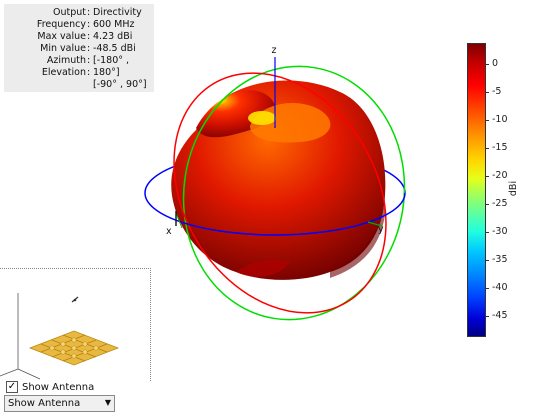 The height and width of the screenshot is (420, 560). Describe the element at coordinates (60, 336) in the screenshot. I see `antenna-icon` at that location.